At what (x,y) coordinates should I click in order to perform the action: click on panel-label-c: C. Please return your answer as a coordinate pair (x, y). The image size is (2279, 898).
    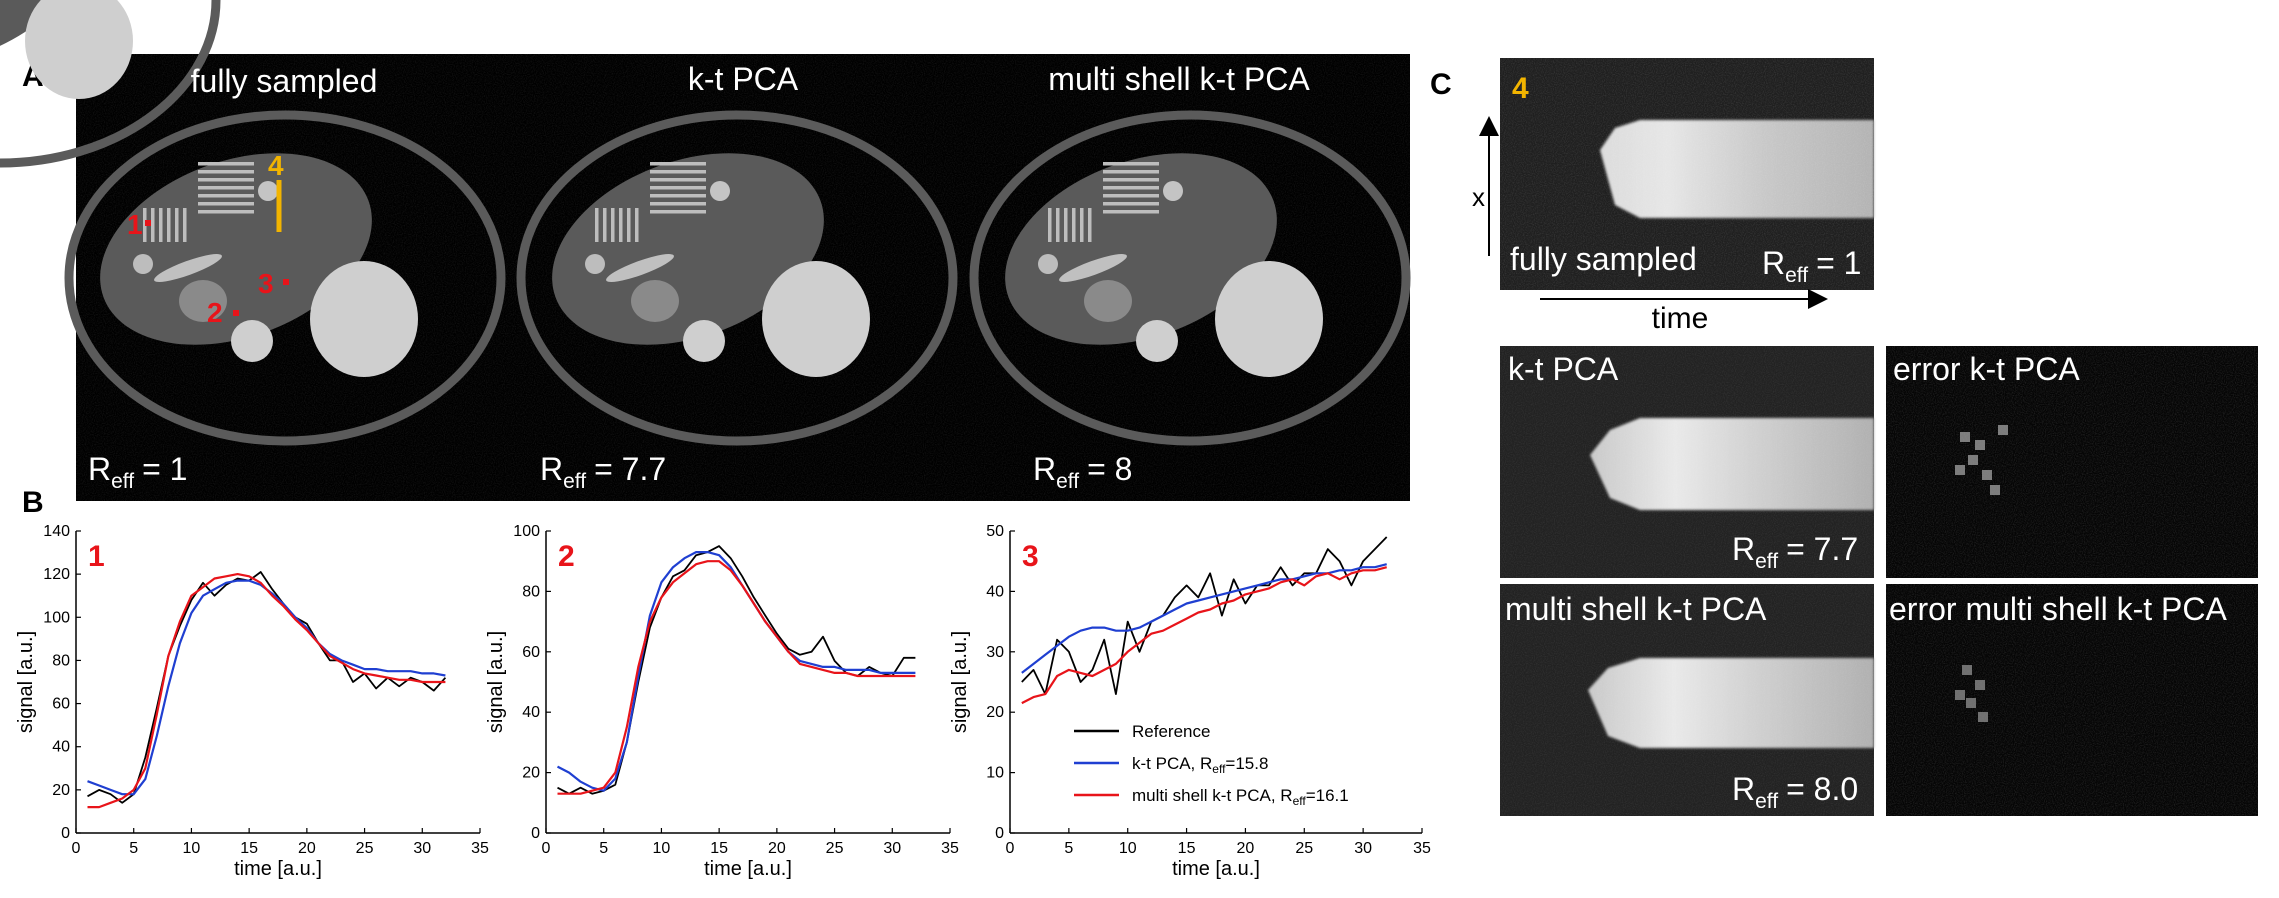
    Looking at the image, I should click on (1441, 84).